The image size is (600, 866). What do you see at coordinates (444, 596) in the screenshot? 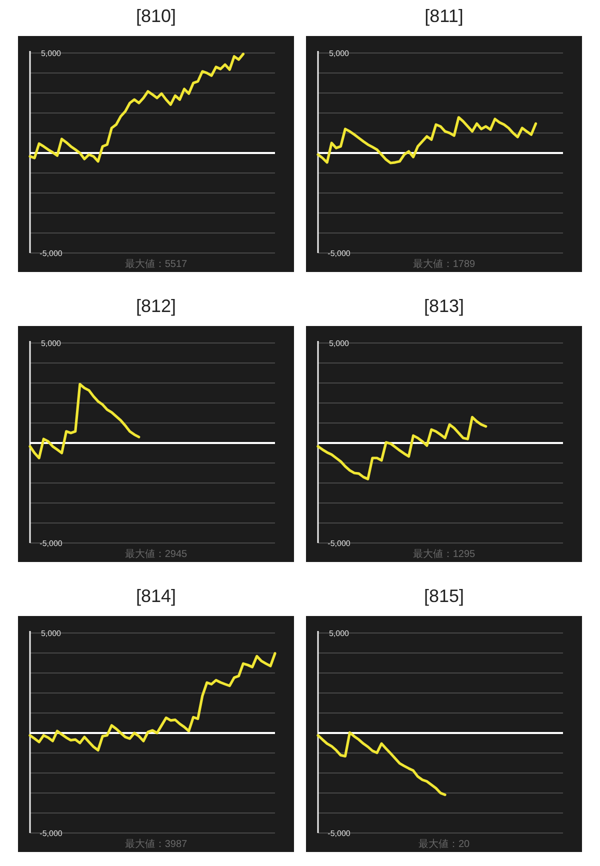
I see `chart-title: [815]` at bounding box center [444, 596].